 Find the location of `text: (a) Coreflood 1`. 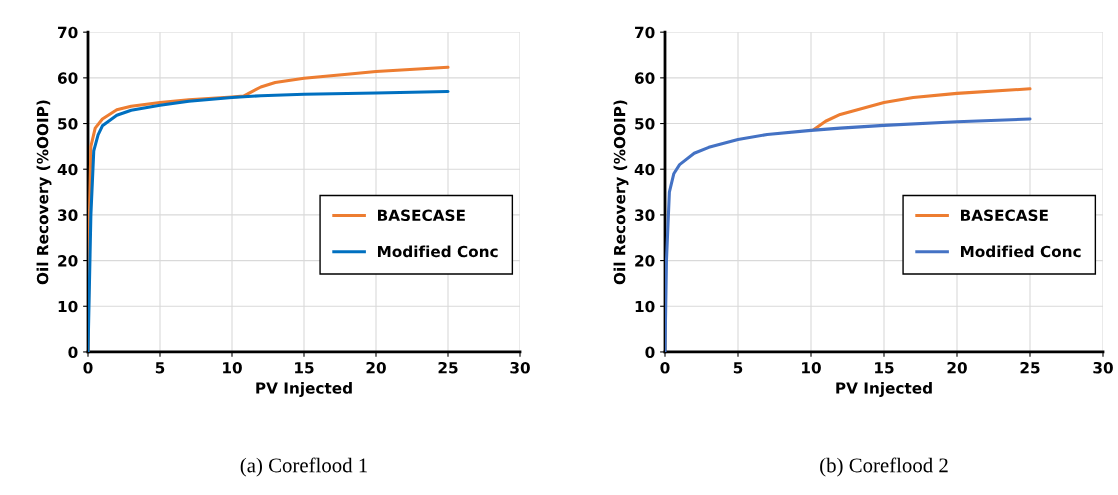

text: (a) Coreflood 1 is located at coordinates (303, 467).